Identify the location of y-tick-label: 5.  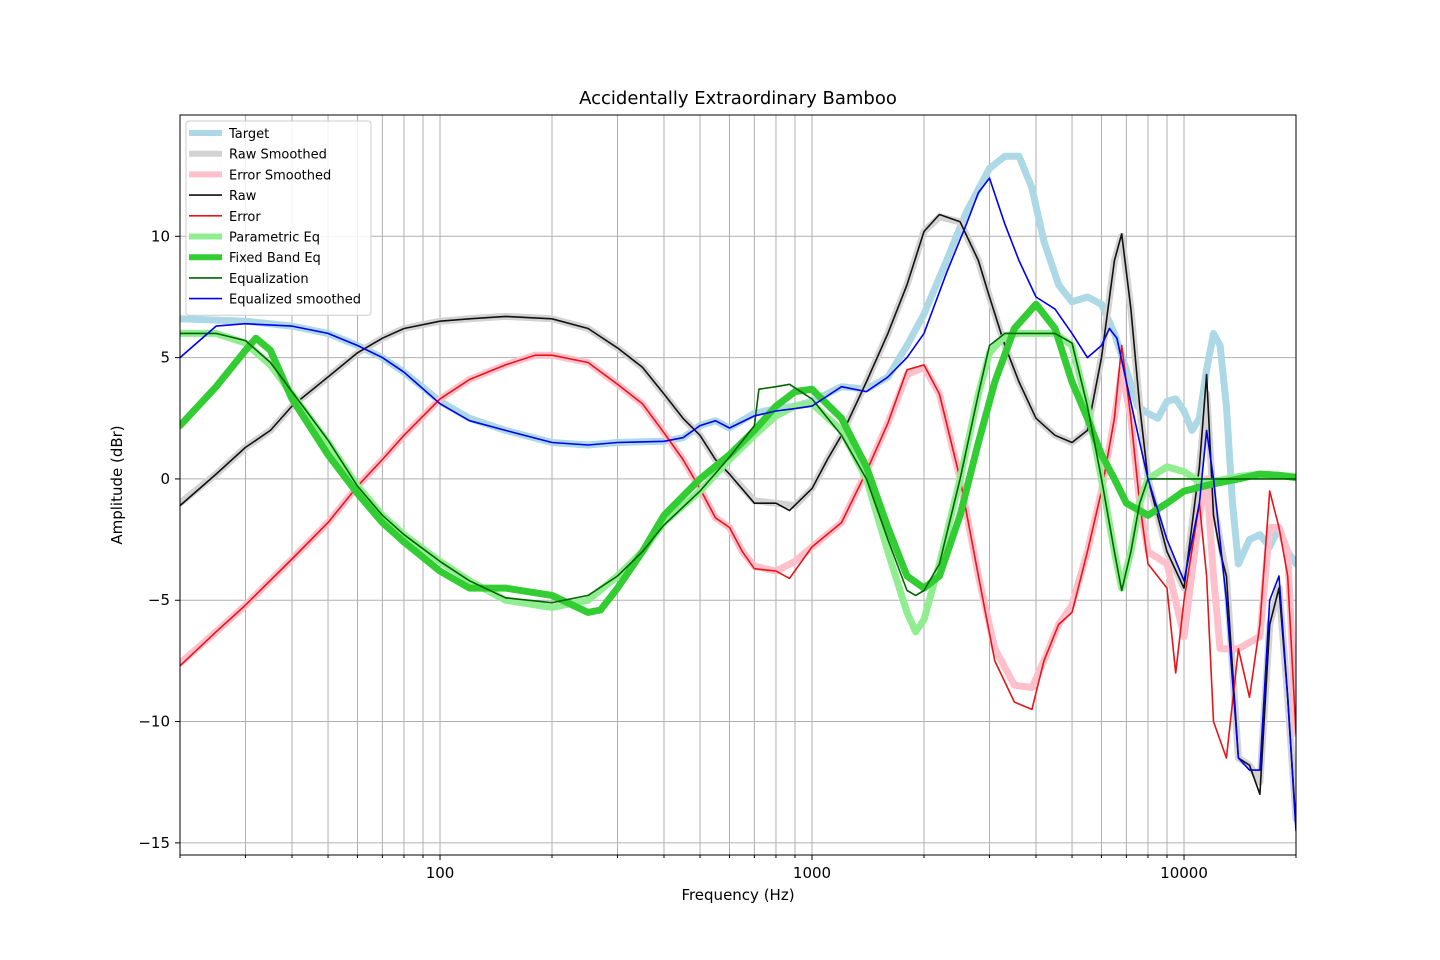
(165, 358).